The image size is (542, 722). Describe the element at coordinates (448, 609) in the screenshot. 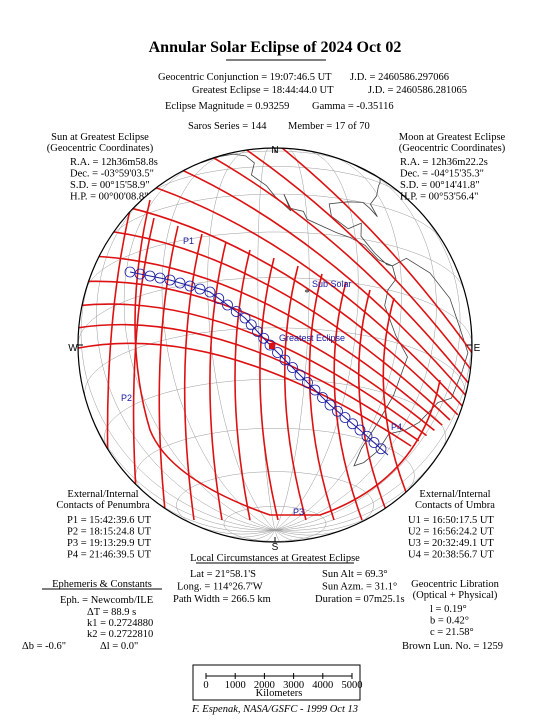

I see `libration-value: l = 0.19°` at that location.